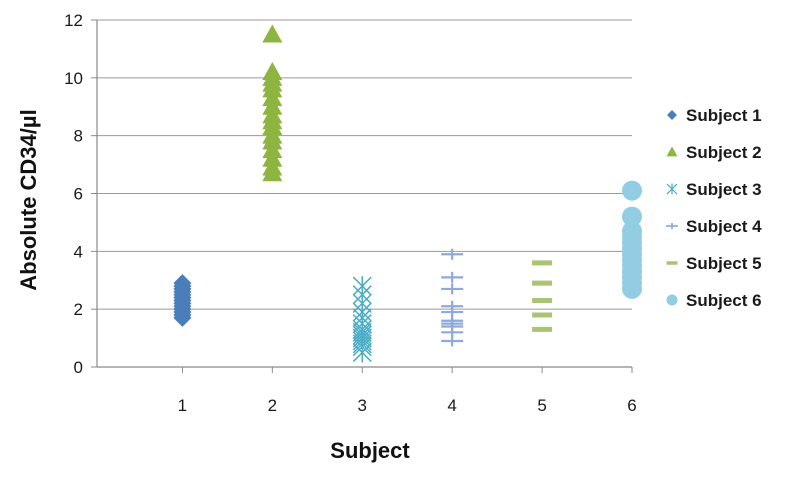 The height and width of the screenshot is (480, 807). I want to click on legend-item: Subject 1, so click(714, 115).